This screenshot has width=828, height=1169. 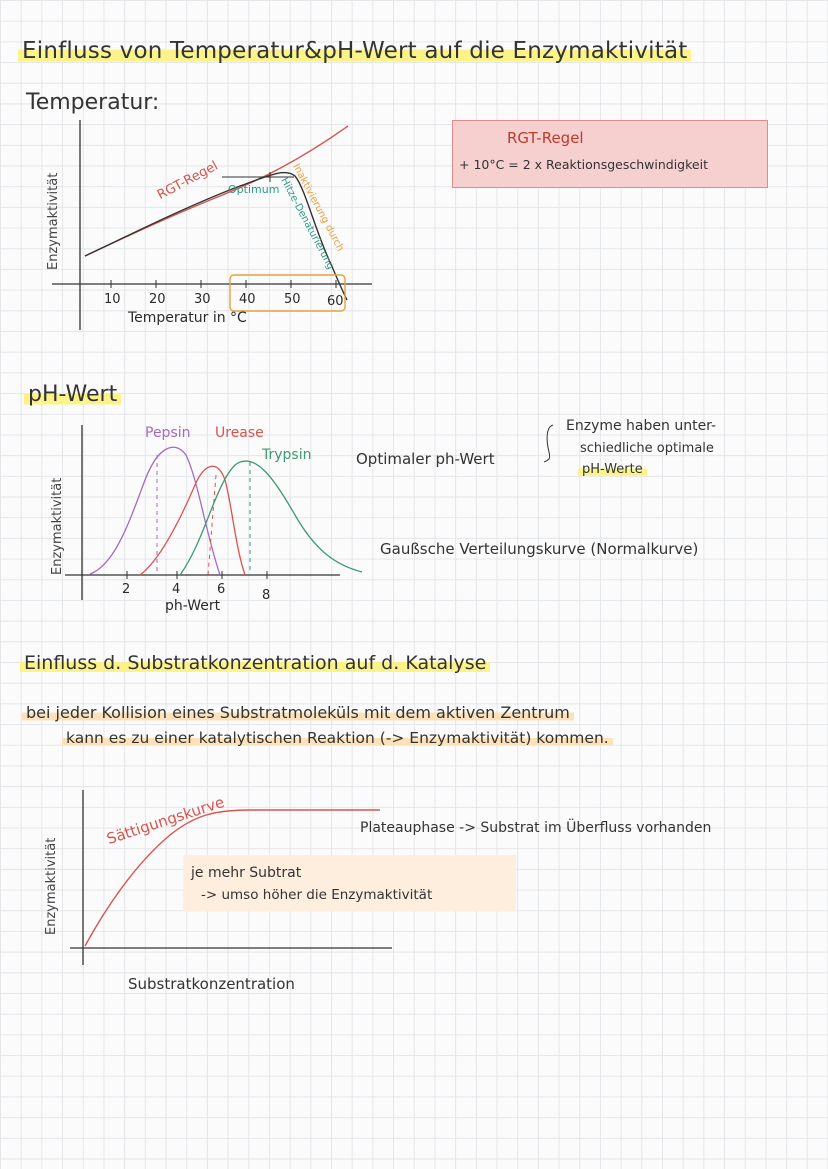 I want to click on optimum-label: Optimum, so click(x=254, y=189).